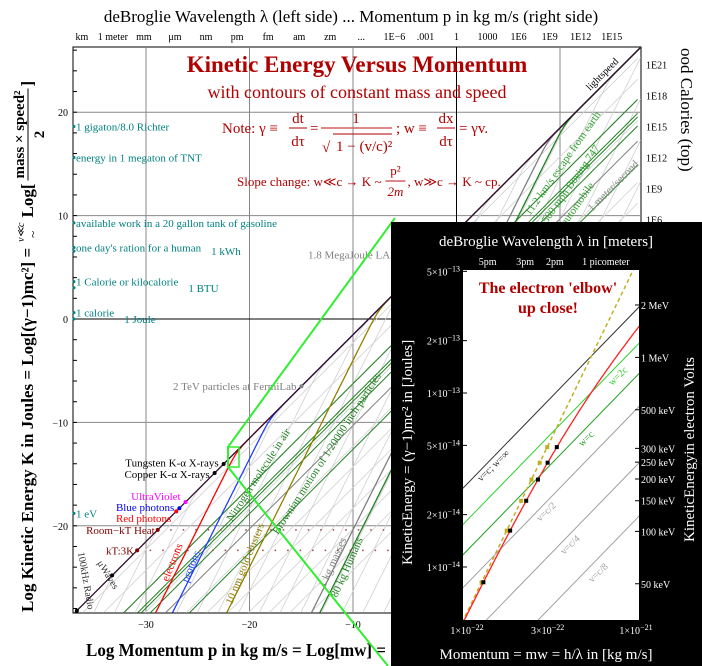 This screenshot has height=666, width=702. What do you see at coordinates (658, 411) in the screenshot?
I see `inset-ev-tick-label: 500 keV` at bounding box center [658, 411].